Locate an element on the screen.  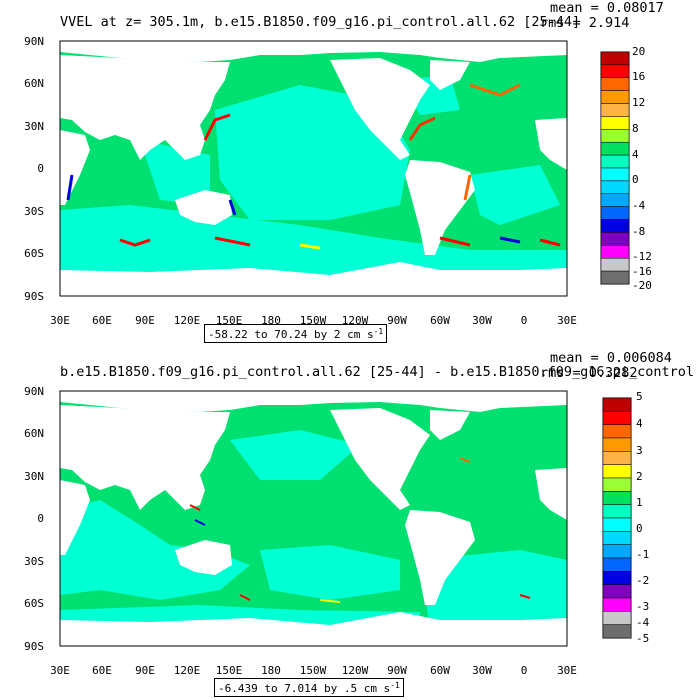
colorbar-label: 3 is located at coordinates (639, 450).